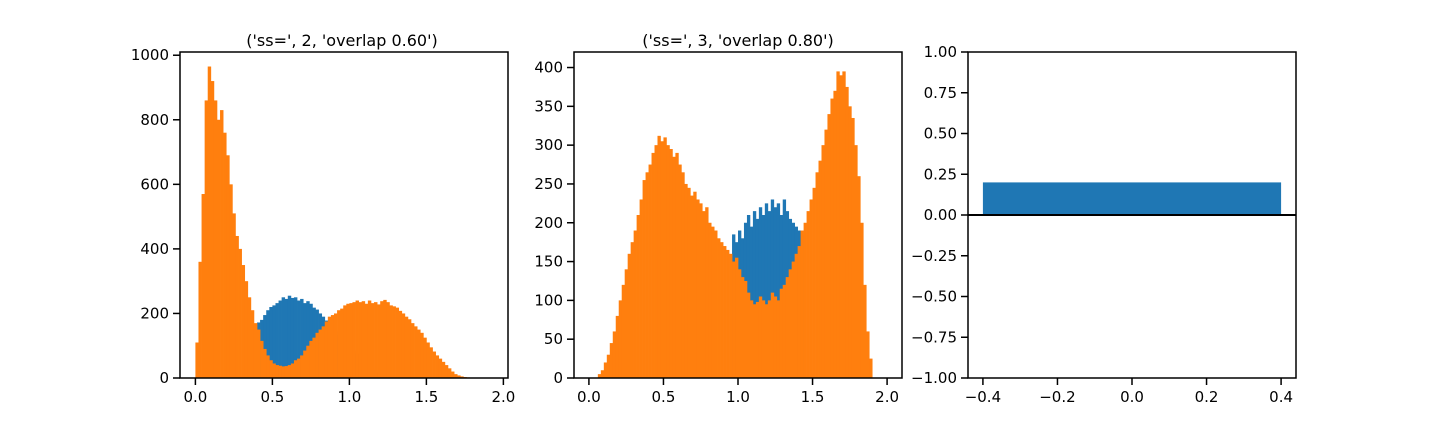 This screenshot has width=1440, height=432. What do you see at coordinates (274, 341) in the screenshot?
I see `histogram-panel-ss2-blue-bin-0.50` at bounding box center [274, 341].